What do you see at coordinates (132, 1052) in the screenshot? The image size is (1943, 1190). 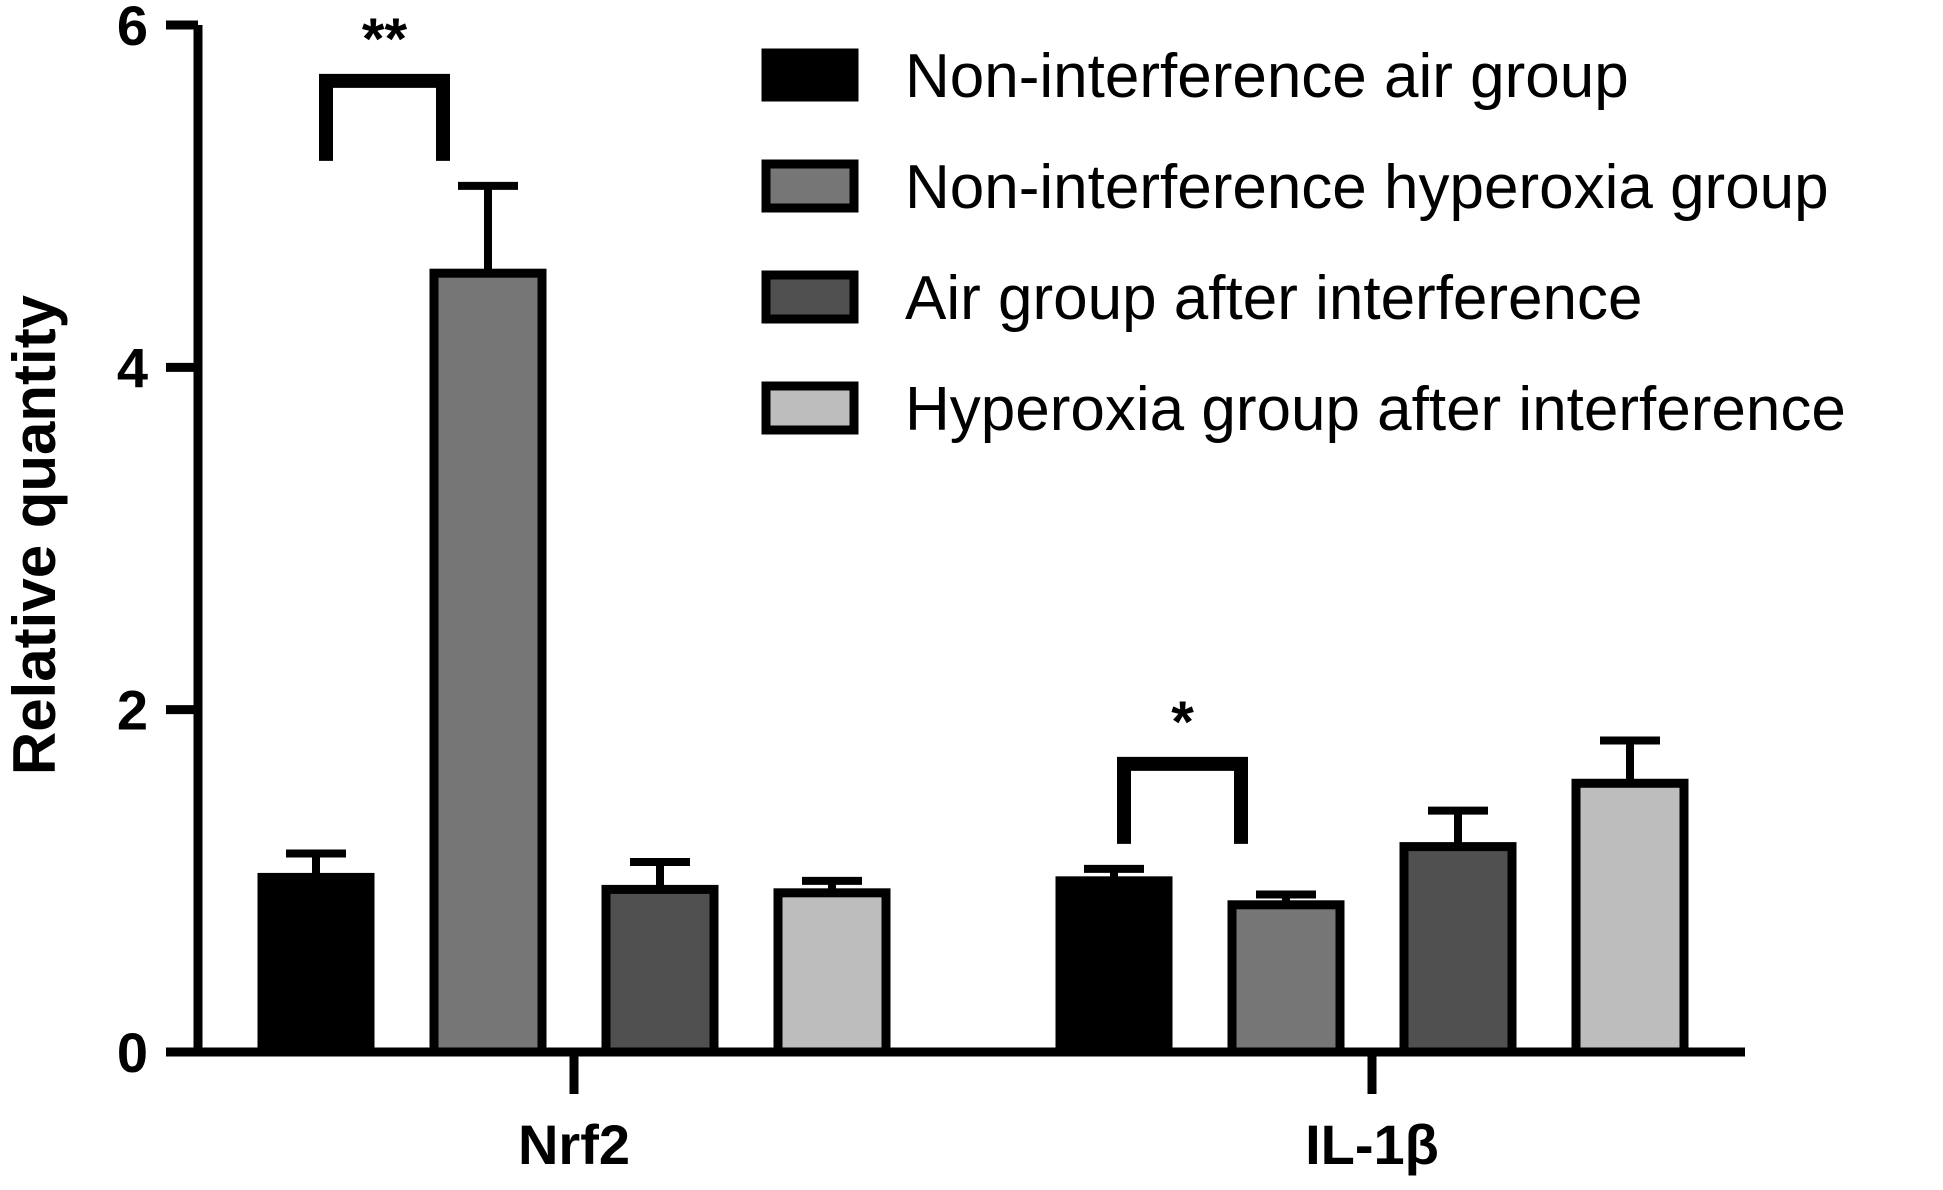 I see `y-tick-label: 0` at bounding box center [132, 1052].